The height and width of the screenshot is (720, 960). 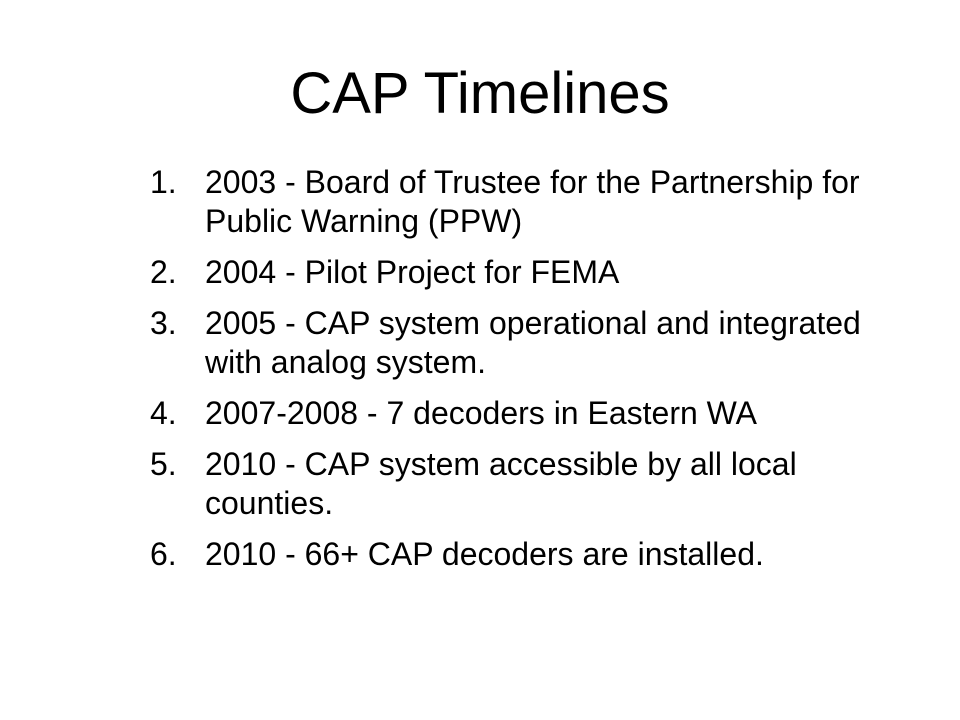 I want to click on item-text: 2010 - 66+ CAP decoders are installed., so click(x=484, y=554).